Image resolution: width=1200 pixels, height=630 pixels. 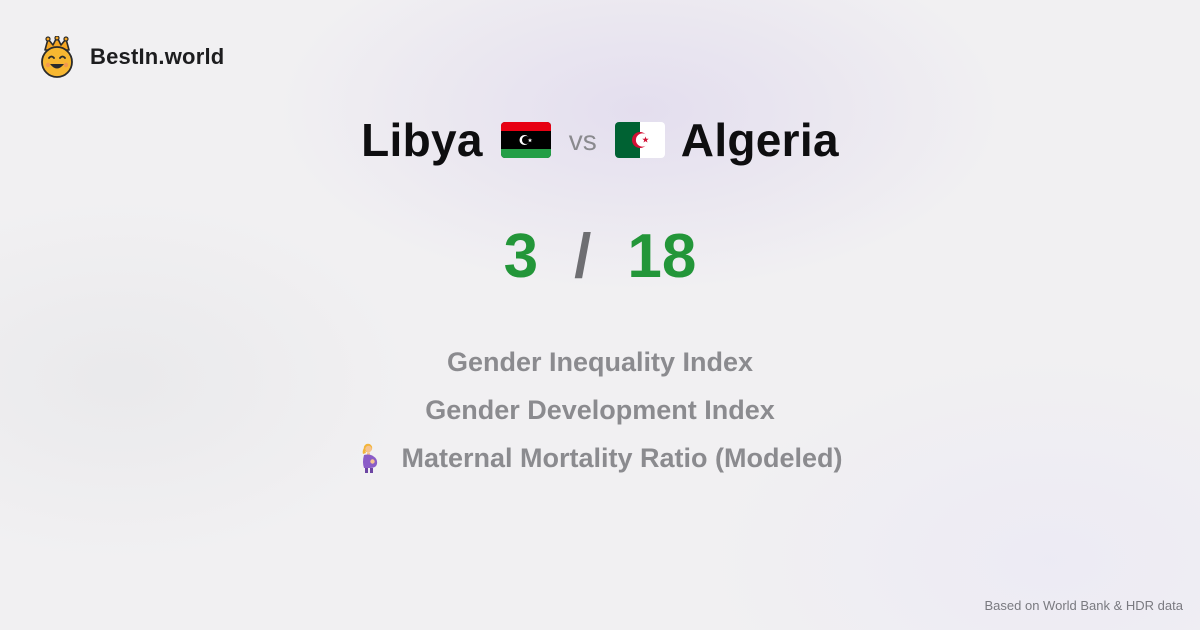 I want to click on score: 3 / 18, so click(x=600, y=256).